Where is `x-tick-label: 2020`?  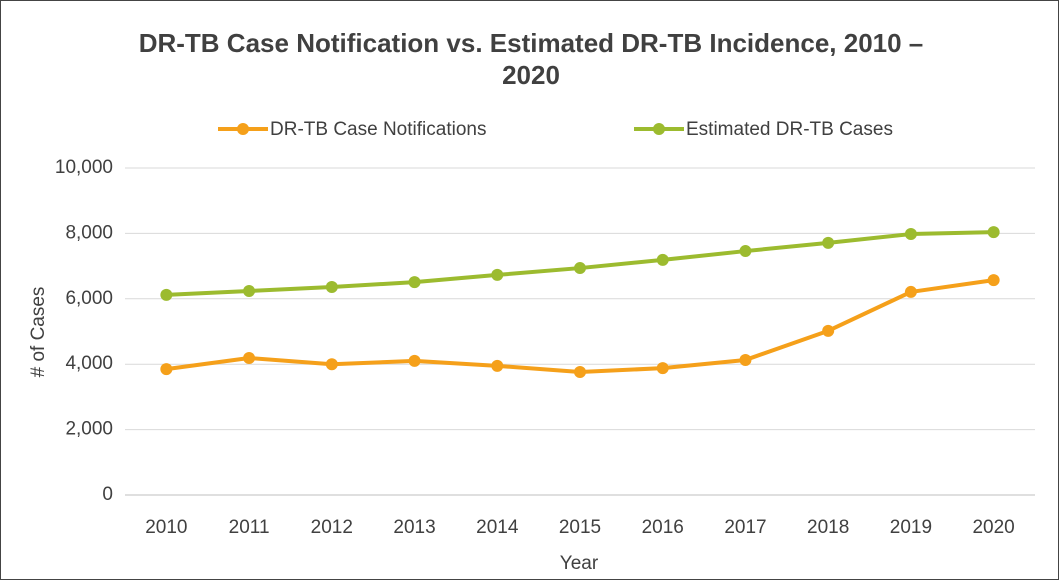 x-tick-label: 2020 is located at coordinates (993, 527).